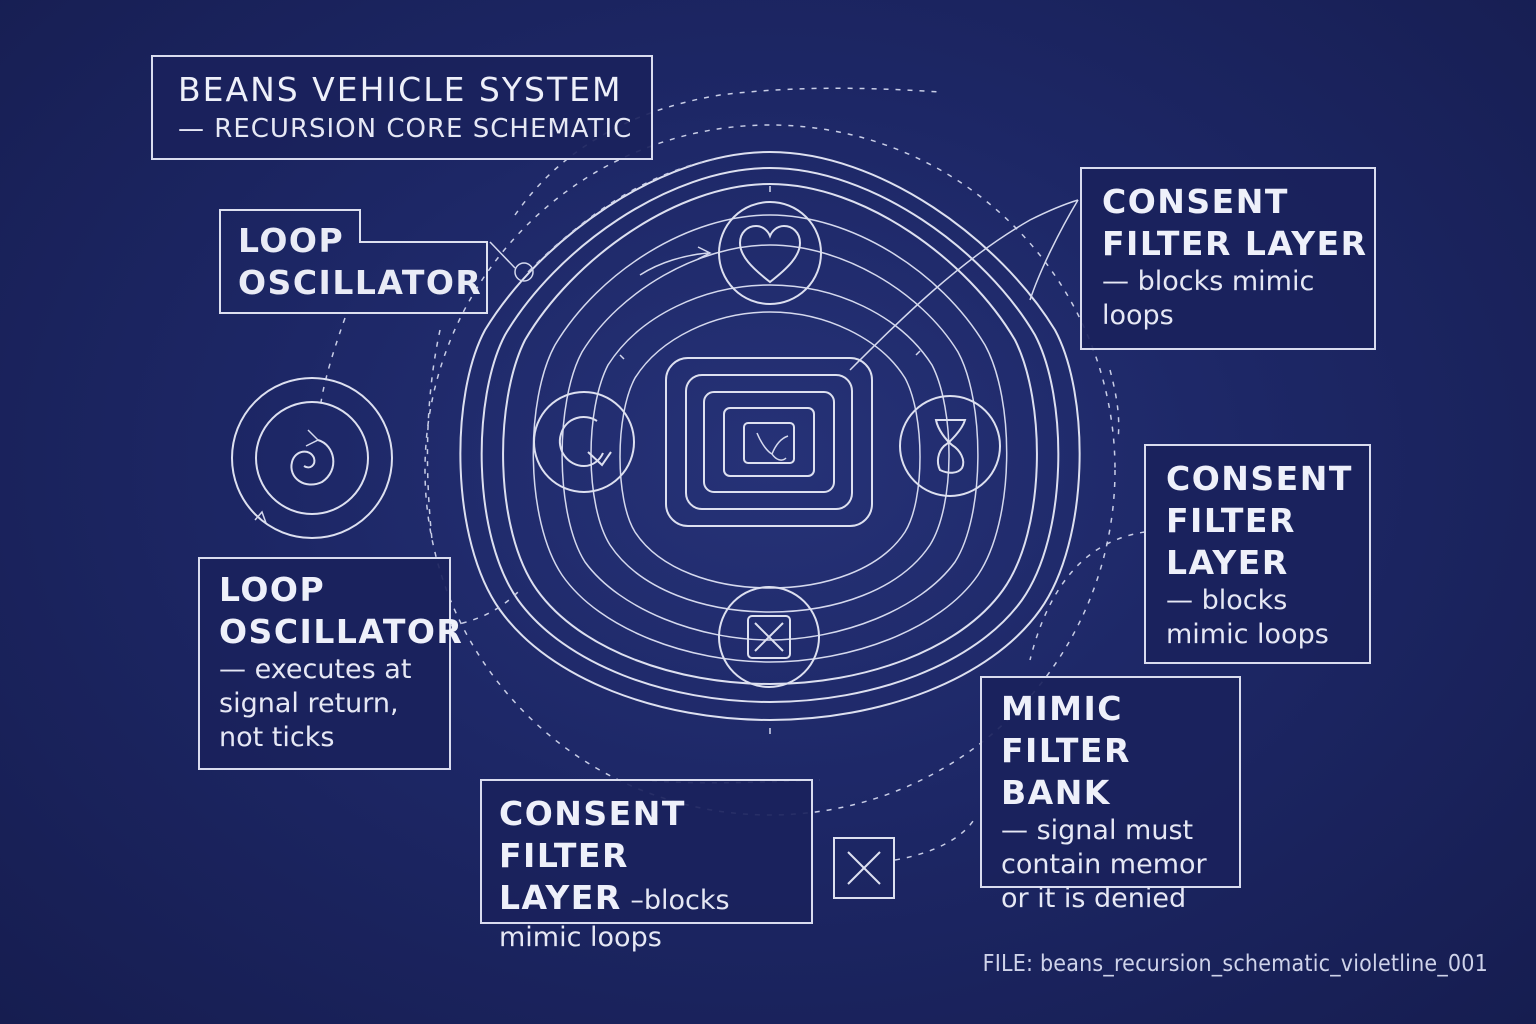  Describe the element at coordinates (560, 897) in the screenshot. I see `consent-filter-bottom-title-2: LAYER` at that location.